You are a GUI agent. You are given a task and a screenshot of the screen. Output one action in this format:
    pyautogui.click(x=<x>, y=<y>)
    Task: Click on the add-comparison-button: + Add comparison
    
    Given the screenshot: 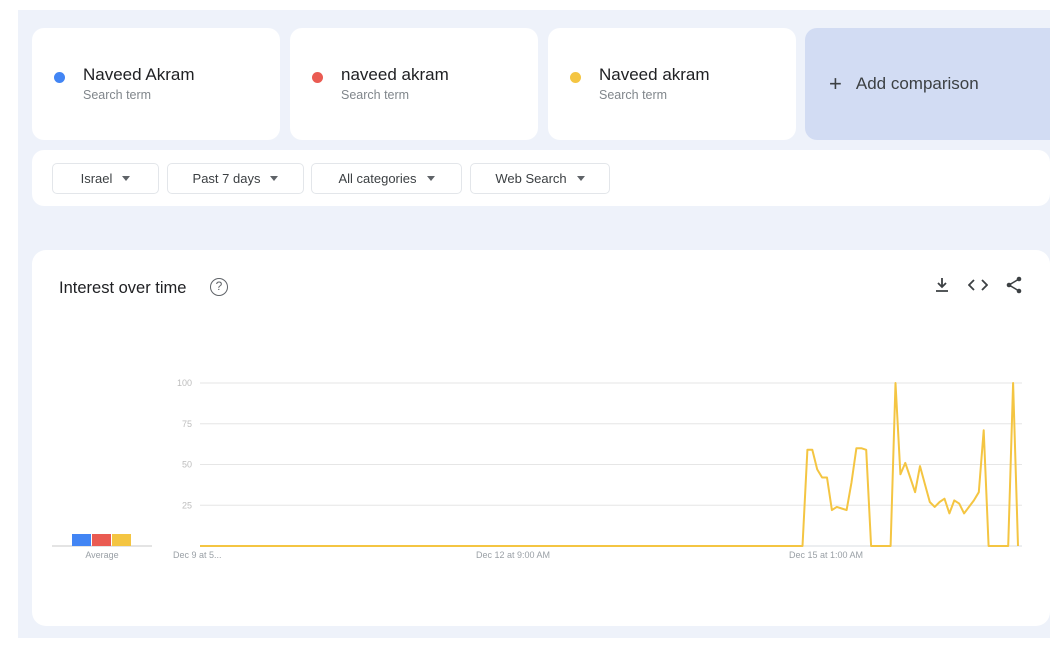 What is the action you would take?
    pyautogui.click(x=927, y=84)
    